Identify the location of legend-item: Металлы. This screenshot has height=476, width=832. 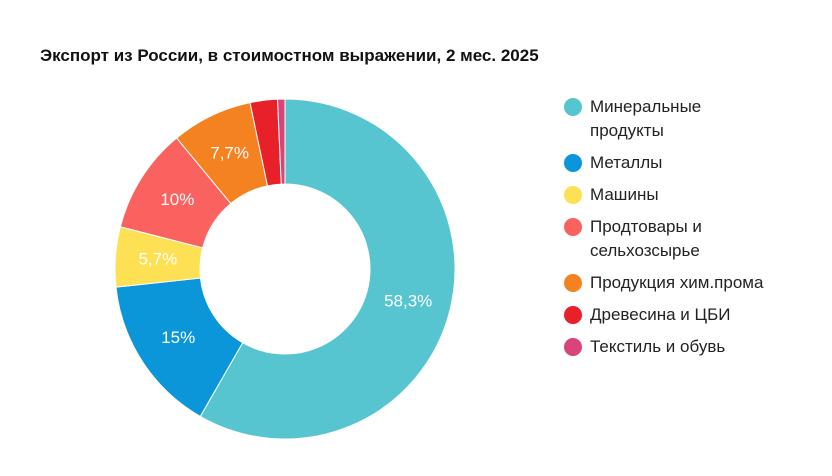
(669, 163).